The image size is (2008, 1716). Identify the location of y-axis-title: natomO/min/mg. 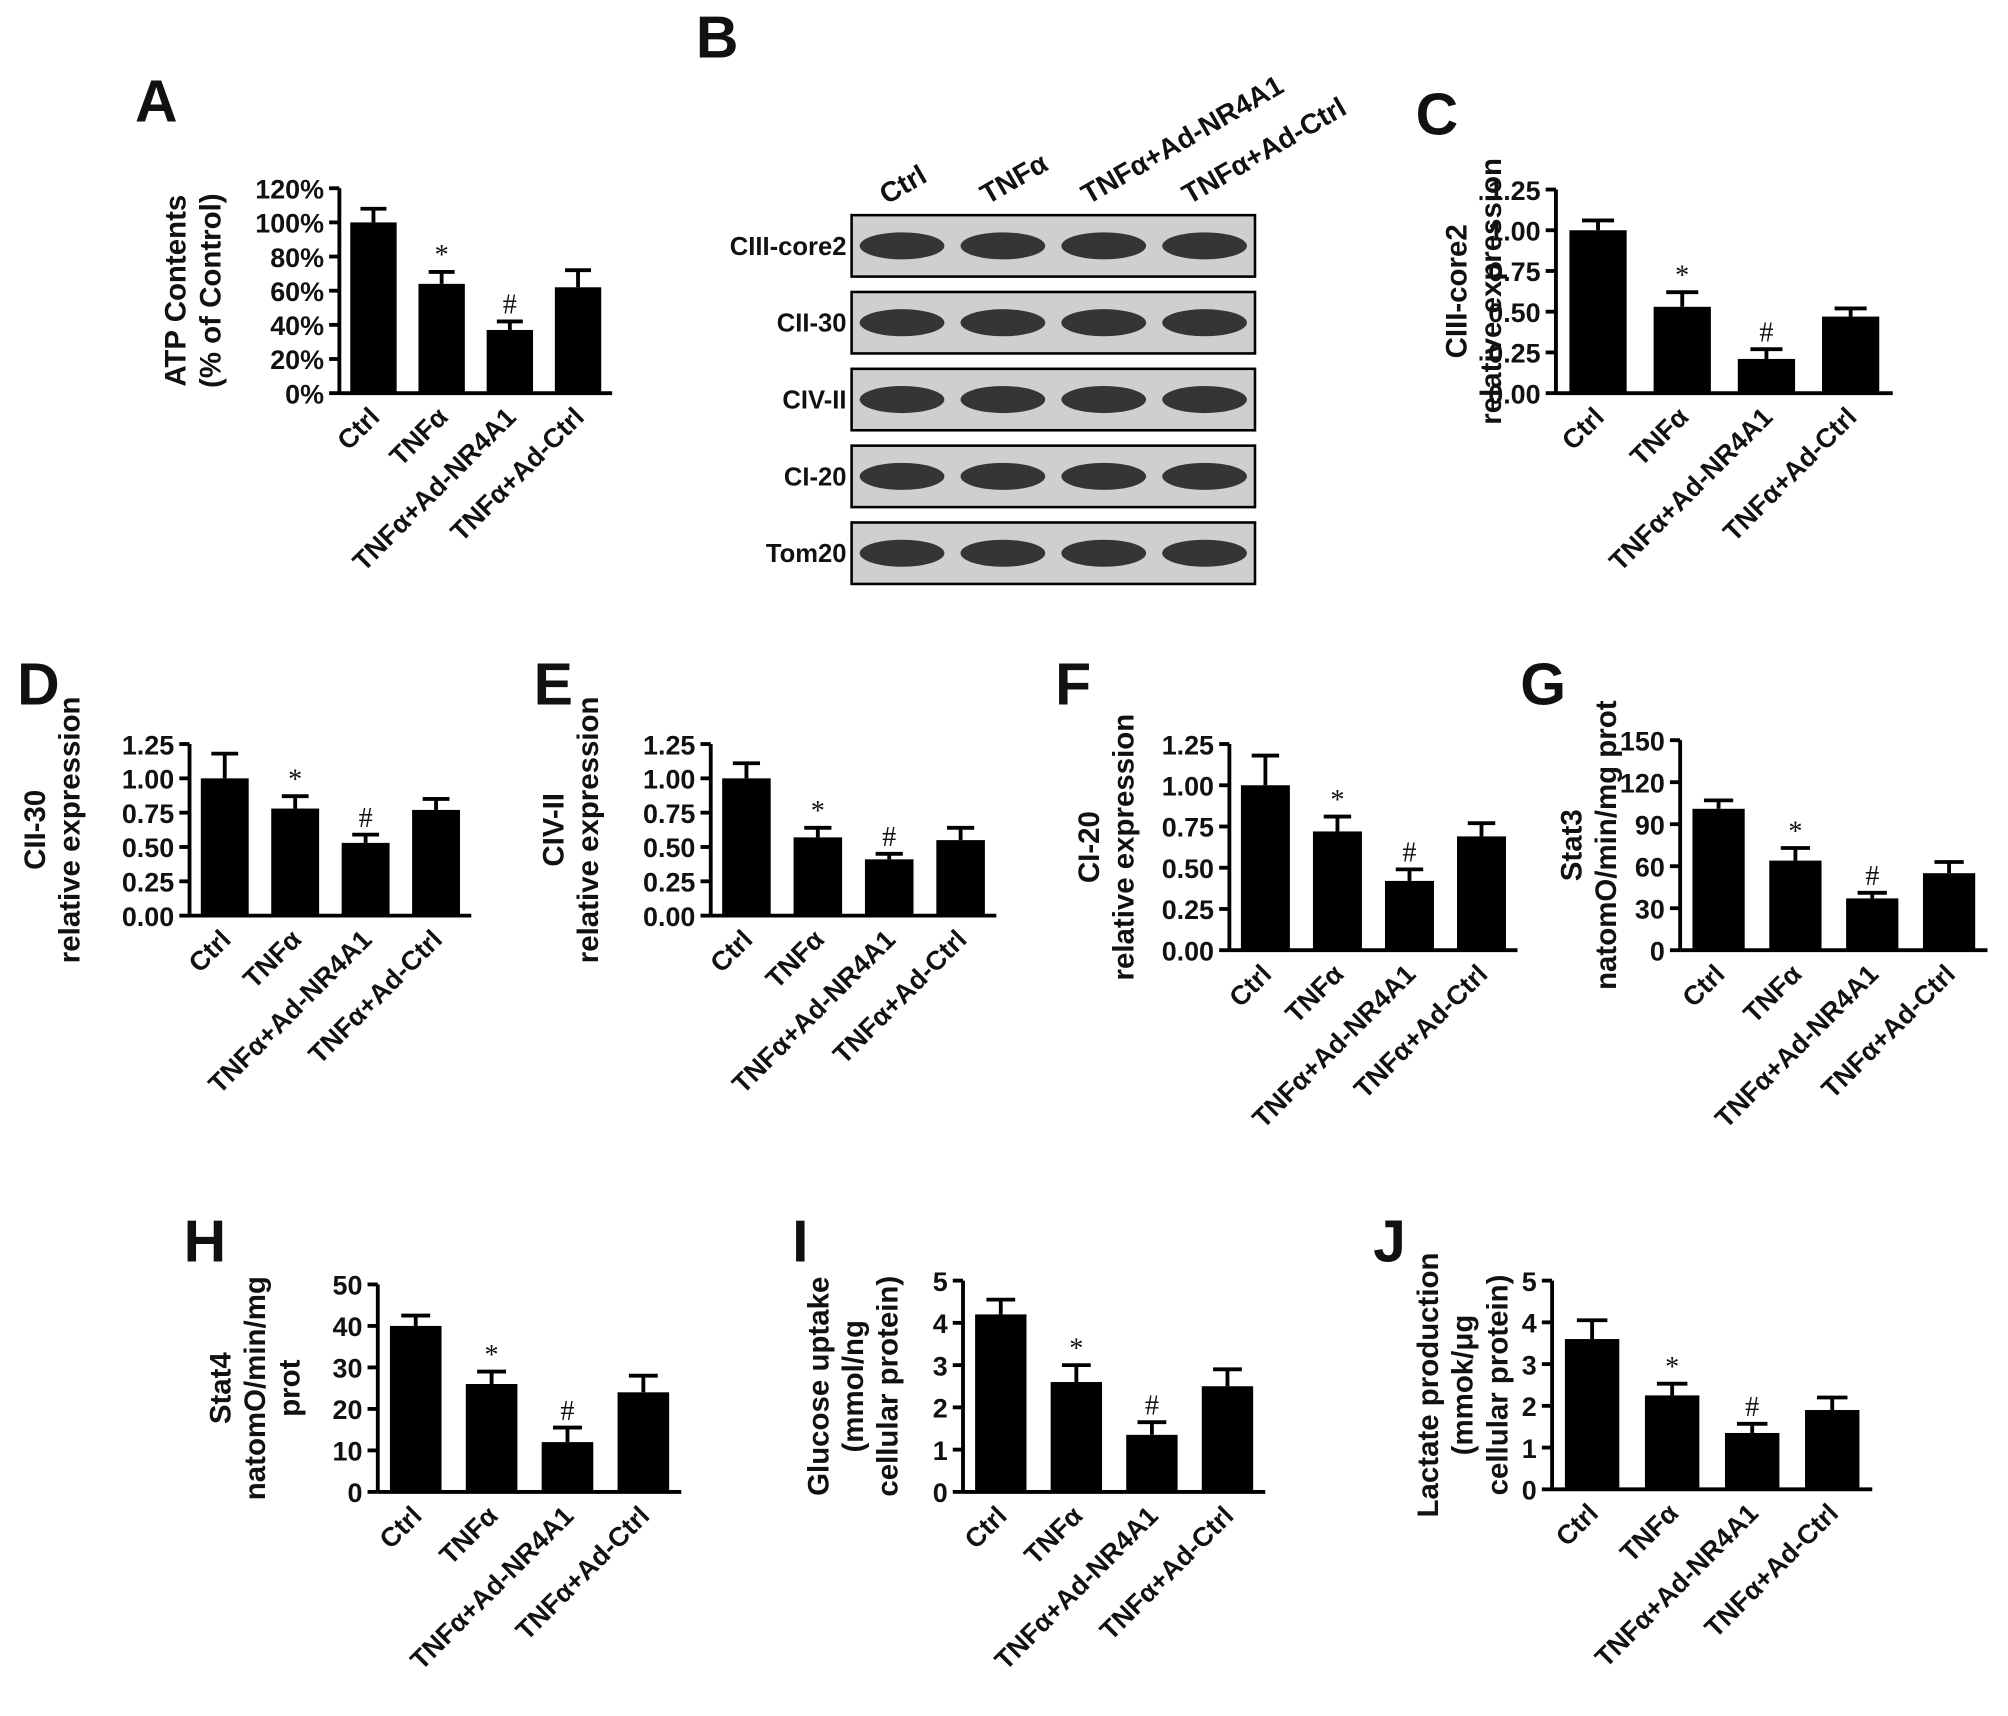
(255, 1388).